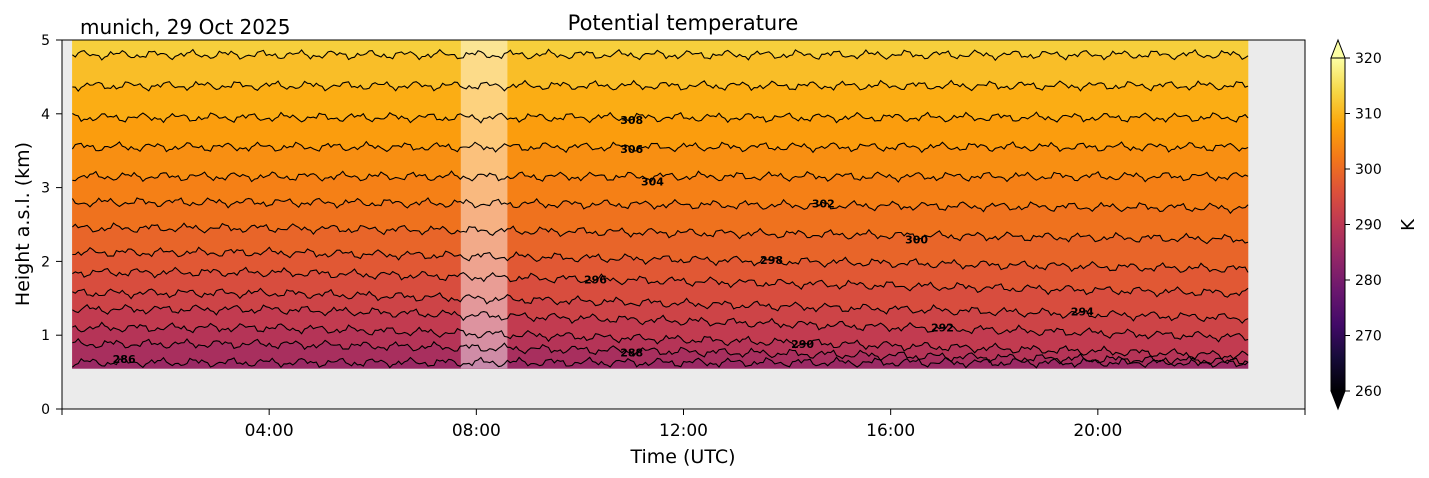 The height and width of the screenshot is (478, 1429). Describe the element at coordinates (631, 149) in the screenshot. I see `contour-label-306: 306` at that location.